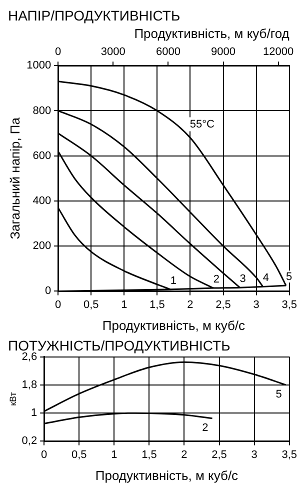 This screenshot has height=500, width=308. I want to click on y-axis-title: кВт, so click(13, 399).